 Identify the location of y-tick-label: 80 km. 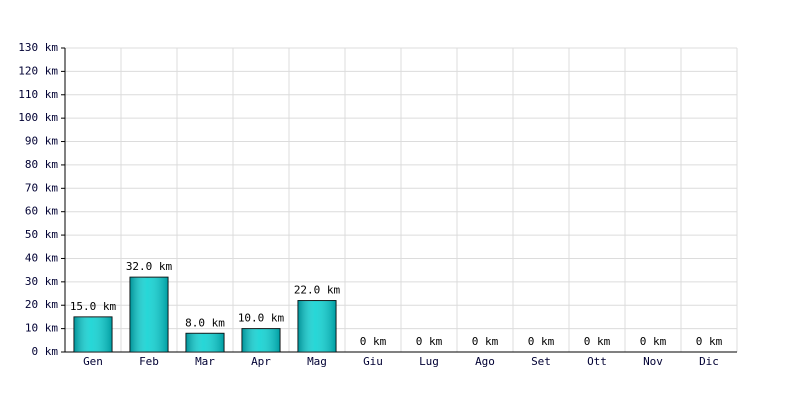
(41, 164).